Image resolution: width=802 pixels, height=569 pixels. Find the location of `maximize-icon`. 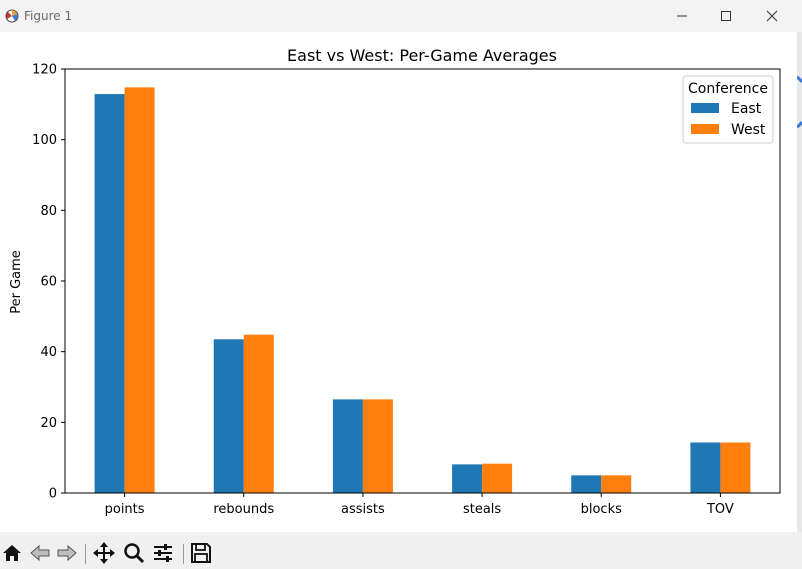

maximize-icon is located at coordinates (726, 16).